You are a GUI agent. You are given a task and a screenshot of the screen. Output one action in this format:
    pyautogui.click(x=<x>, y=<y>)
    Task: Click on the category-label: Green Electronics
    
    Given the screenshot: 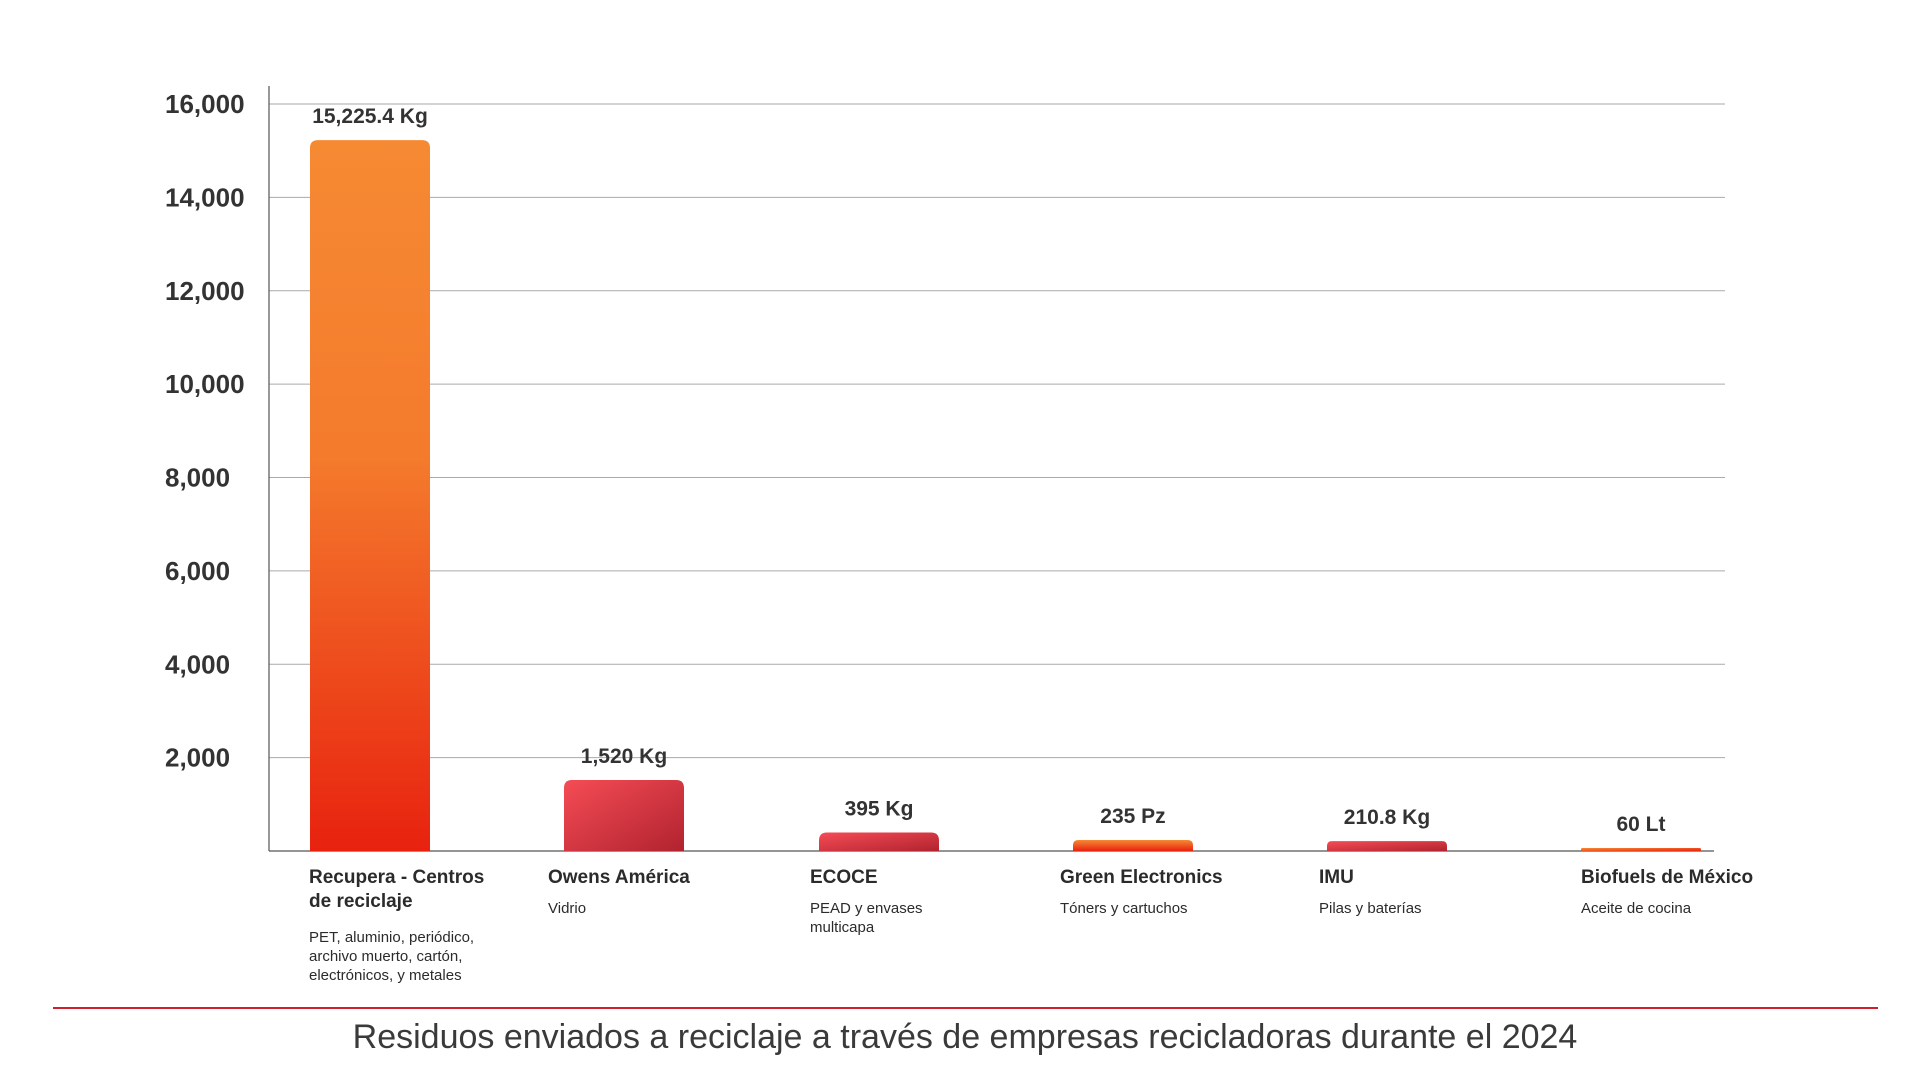 What is the action you would take?
    pyautogui.click(x=1141, y=877)
    